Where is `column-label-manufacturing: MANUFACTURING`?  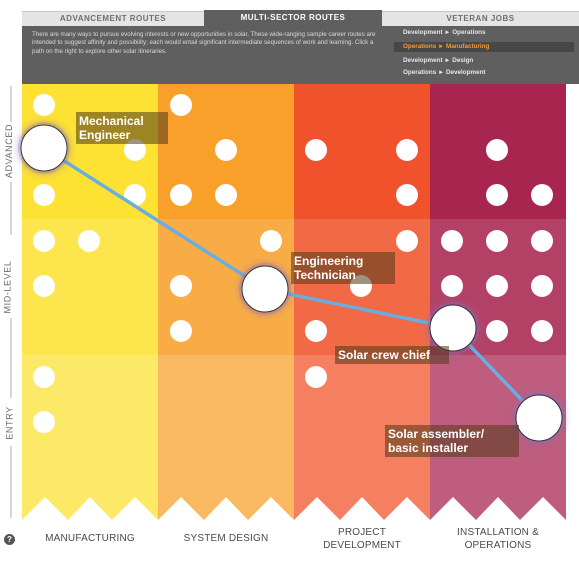
column-label-manufacturing: MANUFACTURING is located at coordinates (90, 538).